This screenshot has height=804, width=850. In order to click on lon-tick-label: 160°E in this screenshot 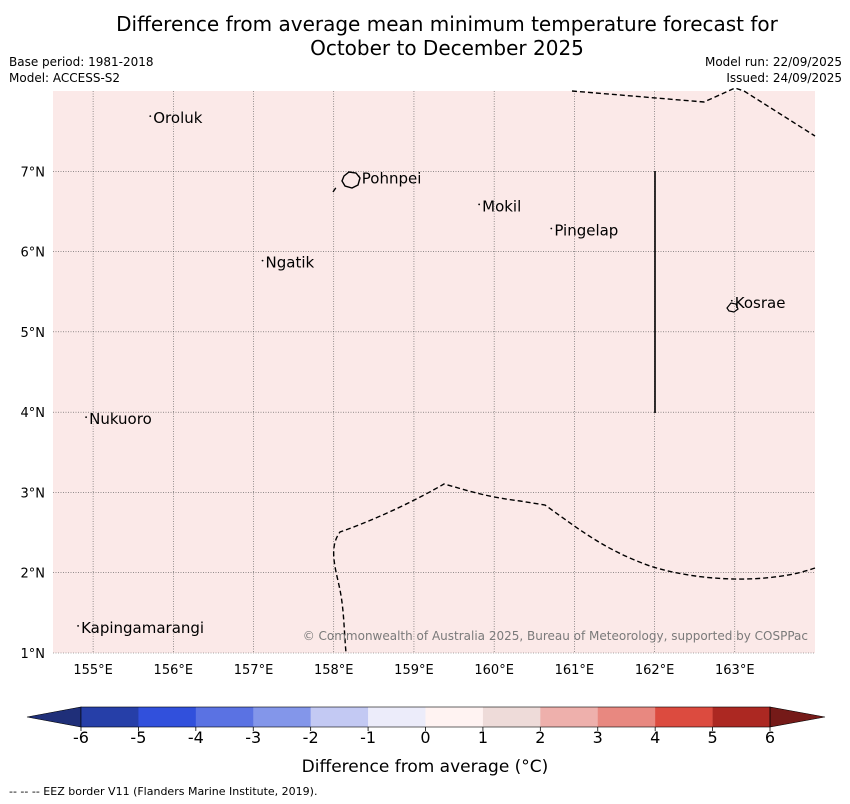, I will do `click(494, 670)`.